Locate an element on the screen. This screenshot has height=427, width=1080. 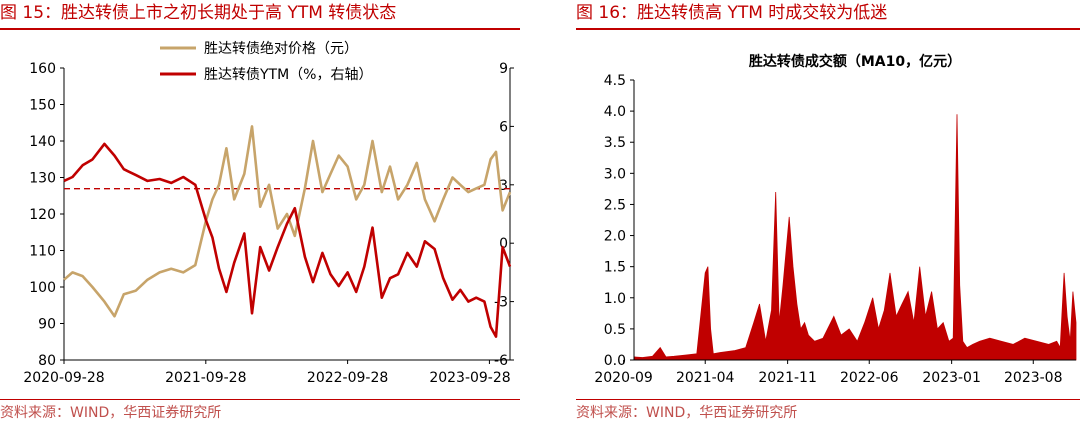
x-tick-label: 2020-09-28 is located at coordinates (63, 378).